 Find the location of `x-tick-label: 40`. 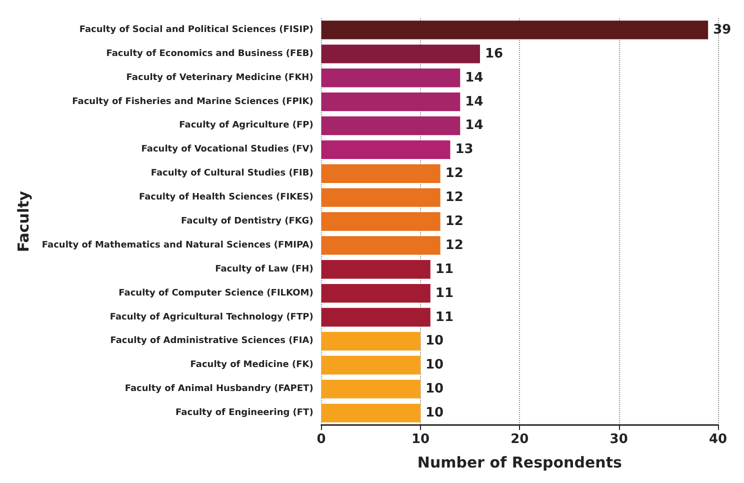

x-tick-label: 40 is located at coordinates (718, 439).